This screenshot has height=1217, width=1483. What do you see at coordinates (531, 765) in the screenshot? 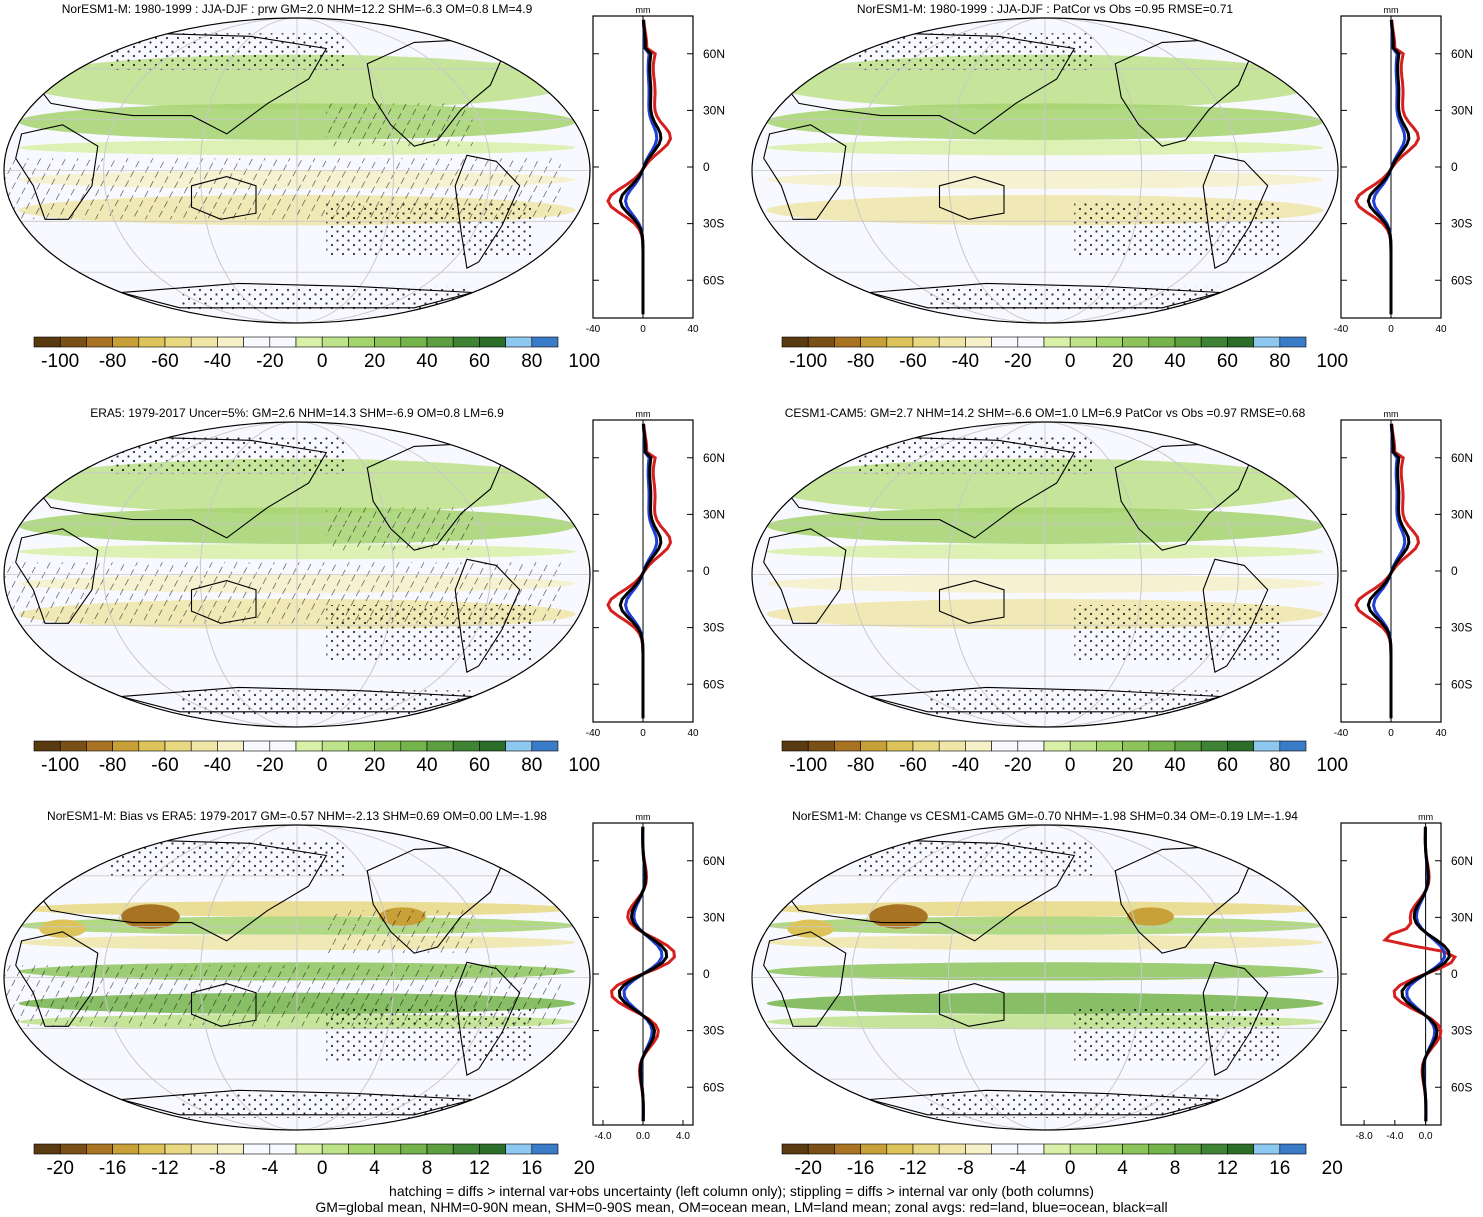
I see `colorbar-tick-label: 80` at bounding box center [531, 765].